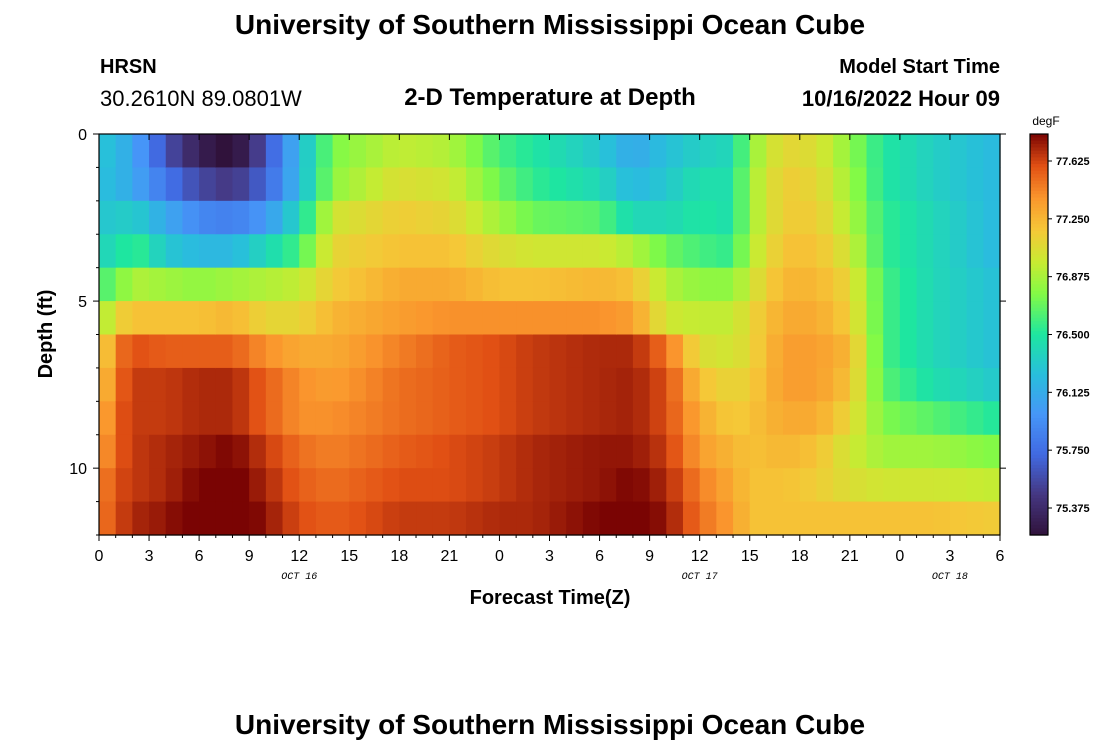 Image resolution: width=1100 pixels, height=750 pixels. Describe the element at coordinates (46, 334) in the screenshot. I see `y-axis-label: Depth (ft)` at that location.